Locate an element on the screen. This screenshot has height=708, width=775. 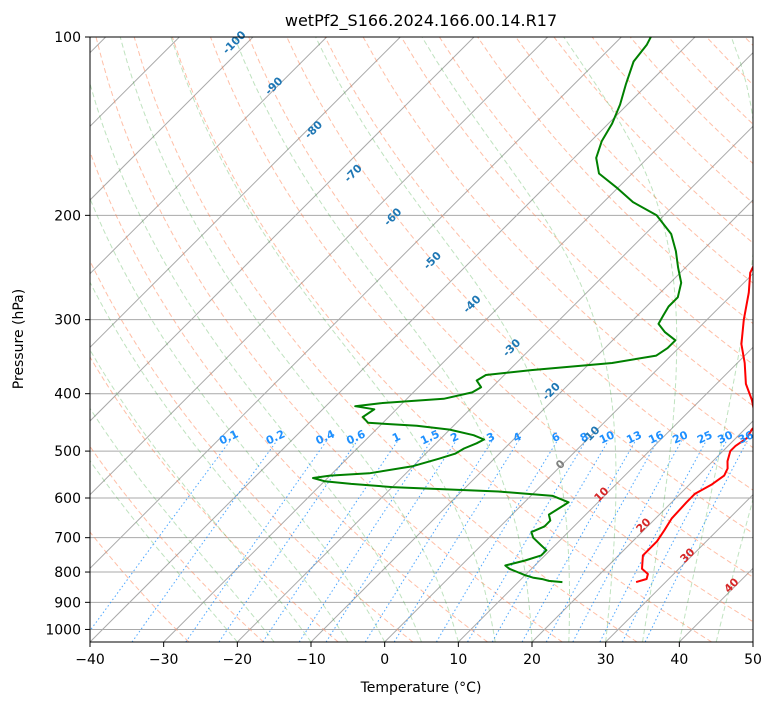
x-tick-label: 0 is located at coordinates (384, 660).